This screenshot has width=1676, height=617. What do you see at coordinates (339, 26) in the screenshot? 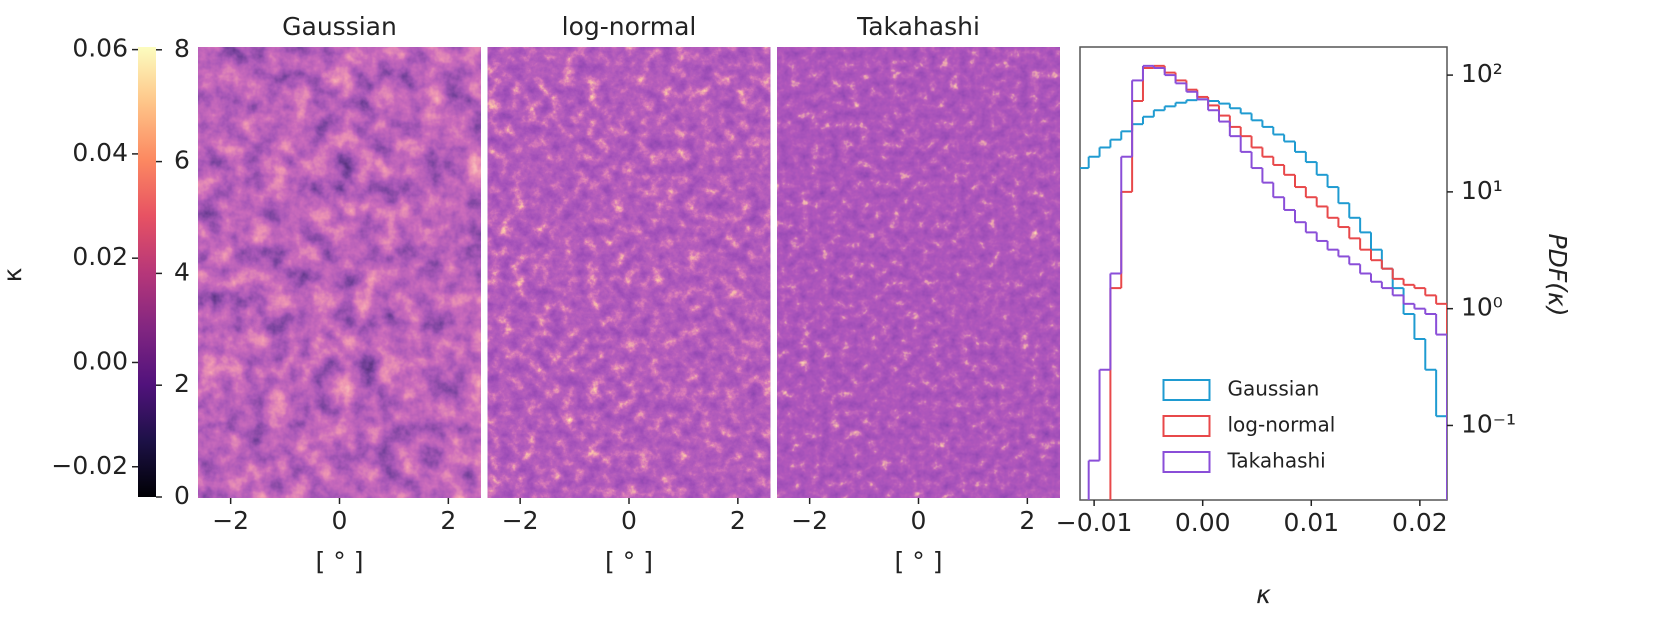
I see `panel-title: Gaussian` at bounding box center [339, 26].